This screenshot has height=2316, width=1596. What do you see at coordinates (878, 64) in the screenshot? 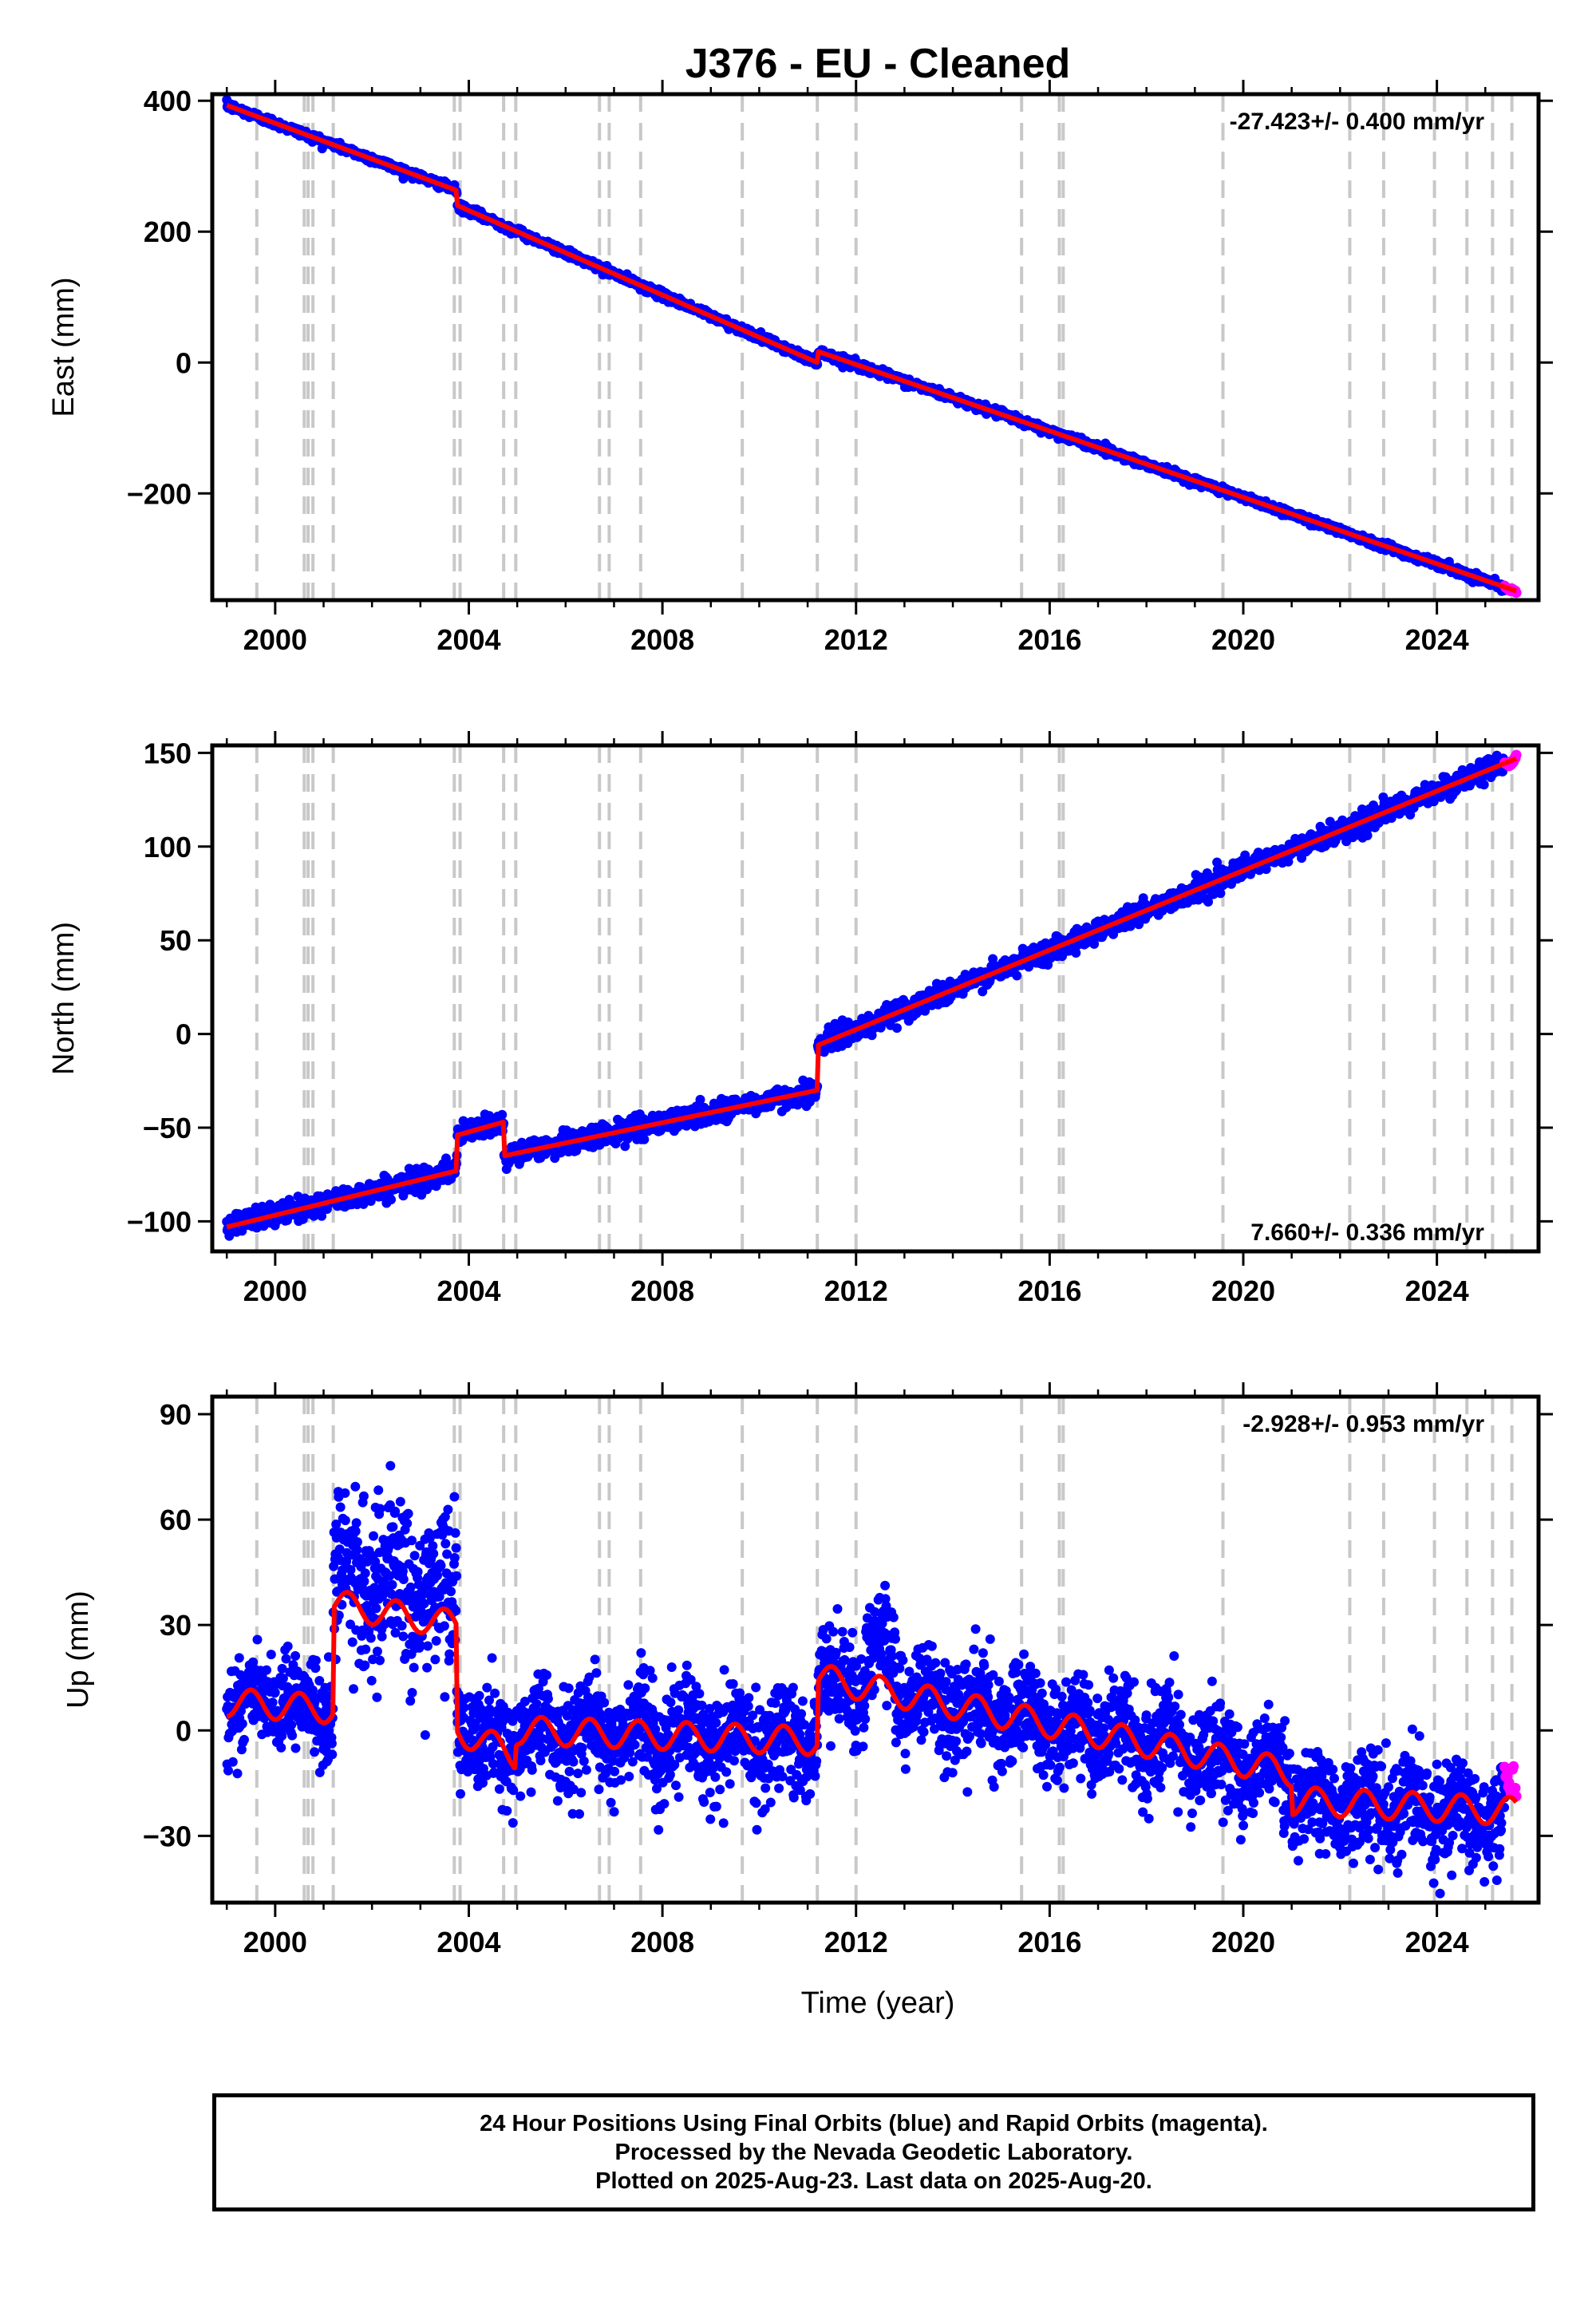
I see `chart-title: J376 - EU - Cleaned` at bounding box center [878, 64].